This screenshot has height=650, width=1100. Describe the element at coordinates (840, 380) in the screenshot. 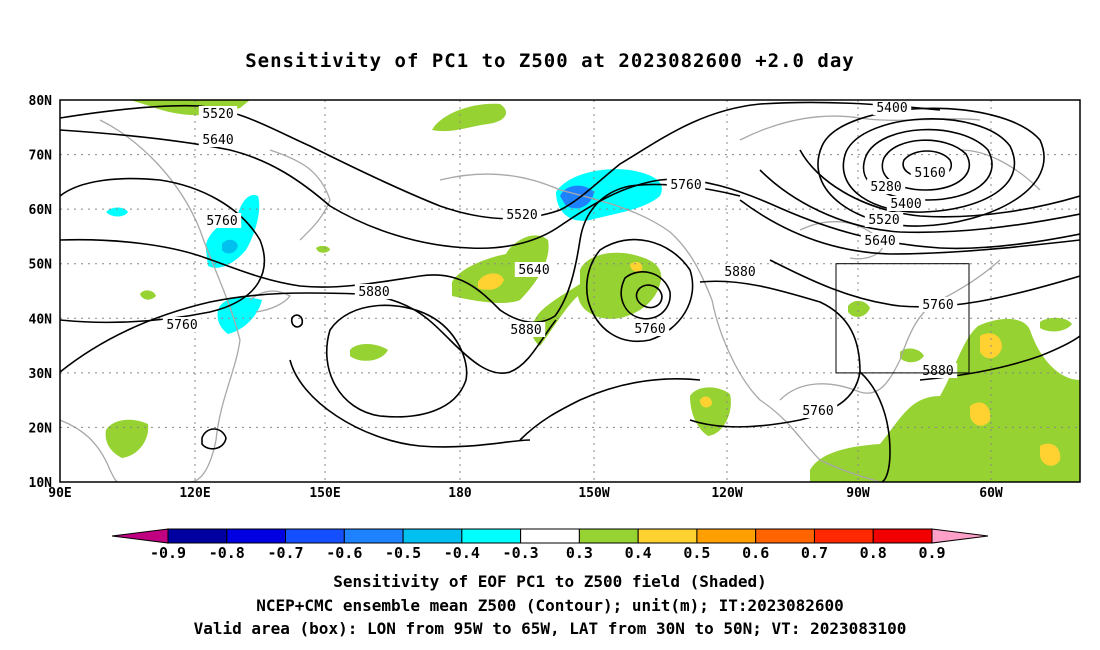

I see `coast-gulf` at that location.